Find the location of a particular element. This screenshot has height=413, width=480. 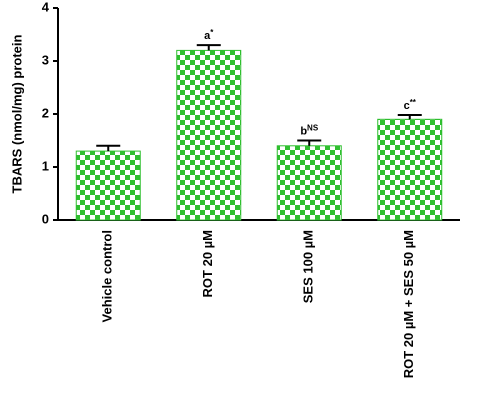

x-tick-label: Vehicle control is located at coordinates (107, 276).